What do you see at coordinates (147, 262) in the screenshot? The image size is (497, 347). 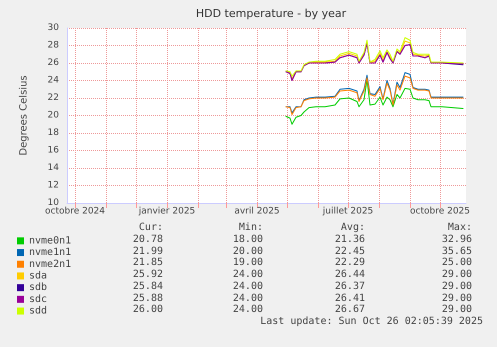 I see `text: 21.85` at bounding box center [147, 262].